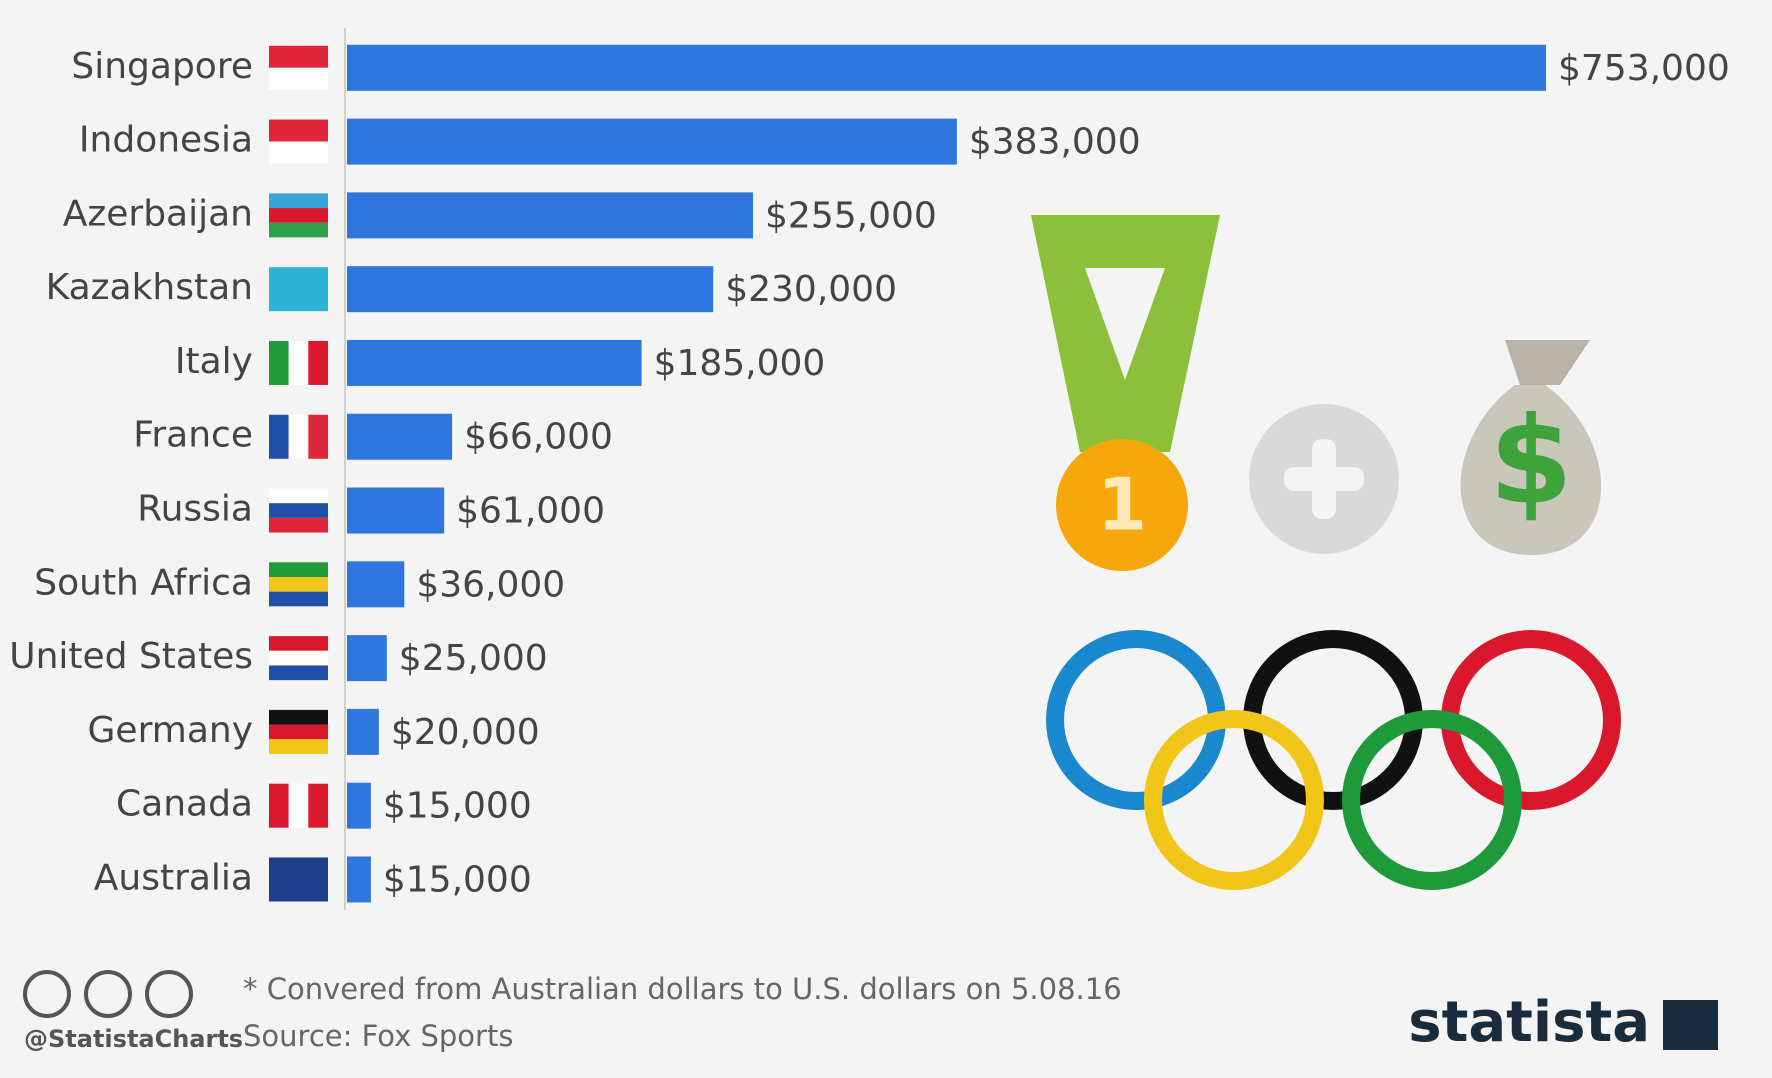  Describe the element at coordinates (530, 511) in the screenshot. I see `value-label: $61,000` at that location.